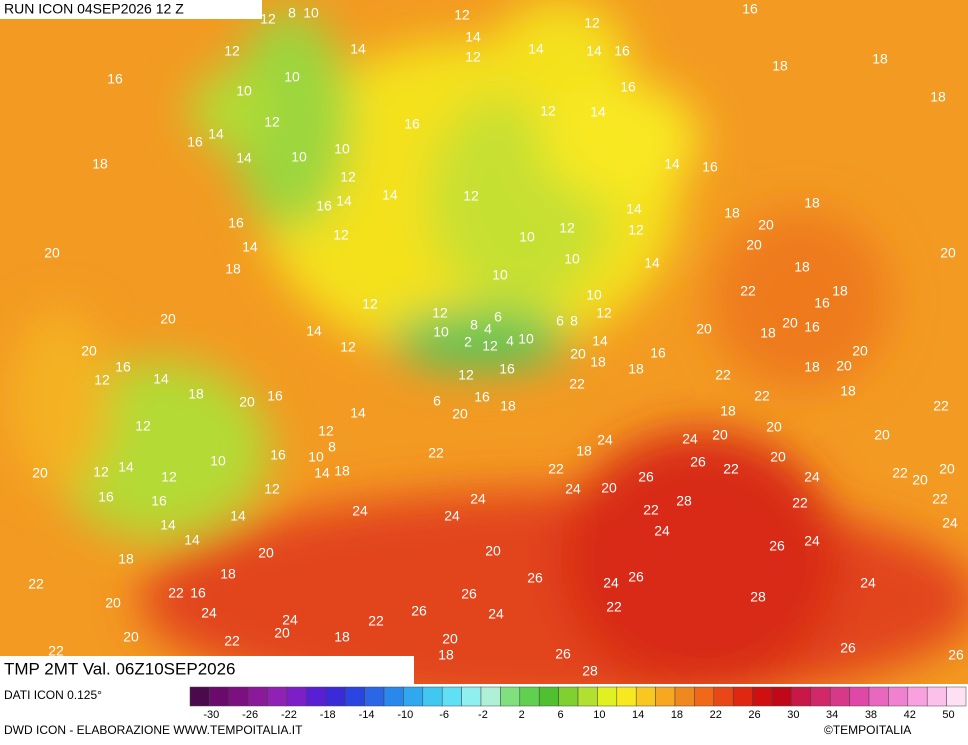 The width and height of the screenshot is (968, 745). I want to click on temperature-label: 2, so click(468, 342).